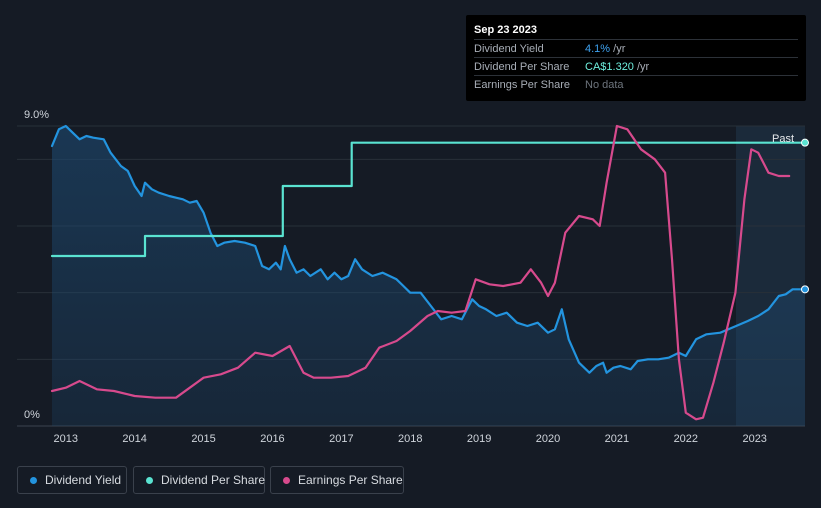  What do you see at coordinates (805, 216) in the screenshot?
I see `series-end-markers` at bounding box center [805, 216].